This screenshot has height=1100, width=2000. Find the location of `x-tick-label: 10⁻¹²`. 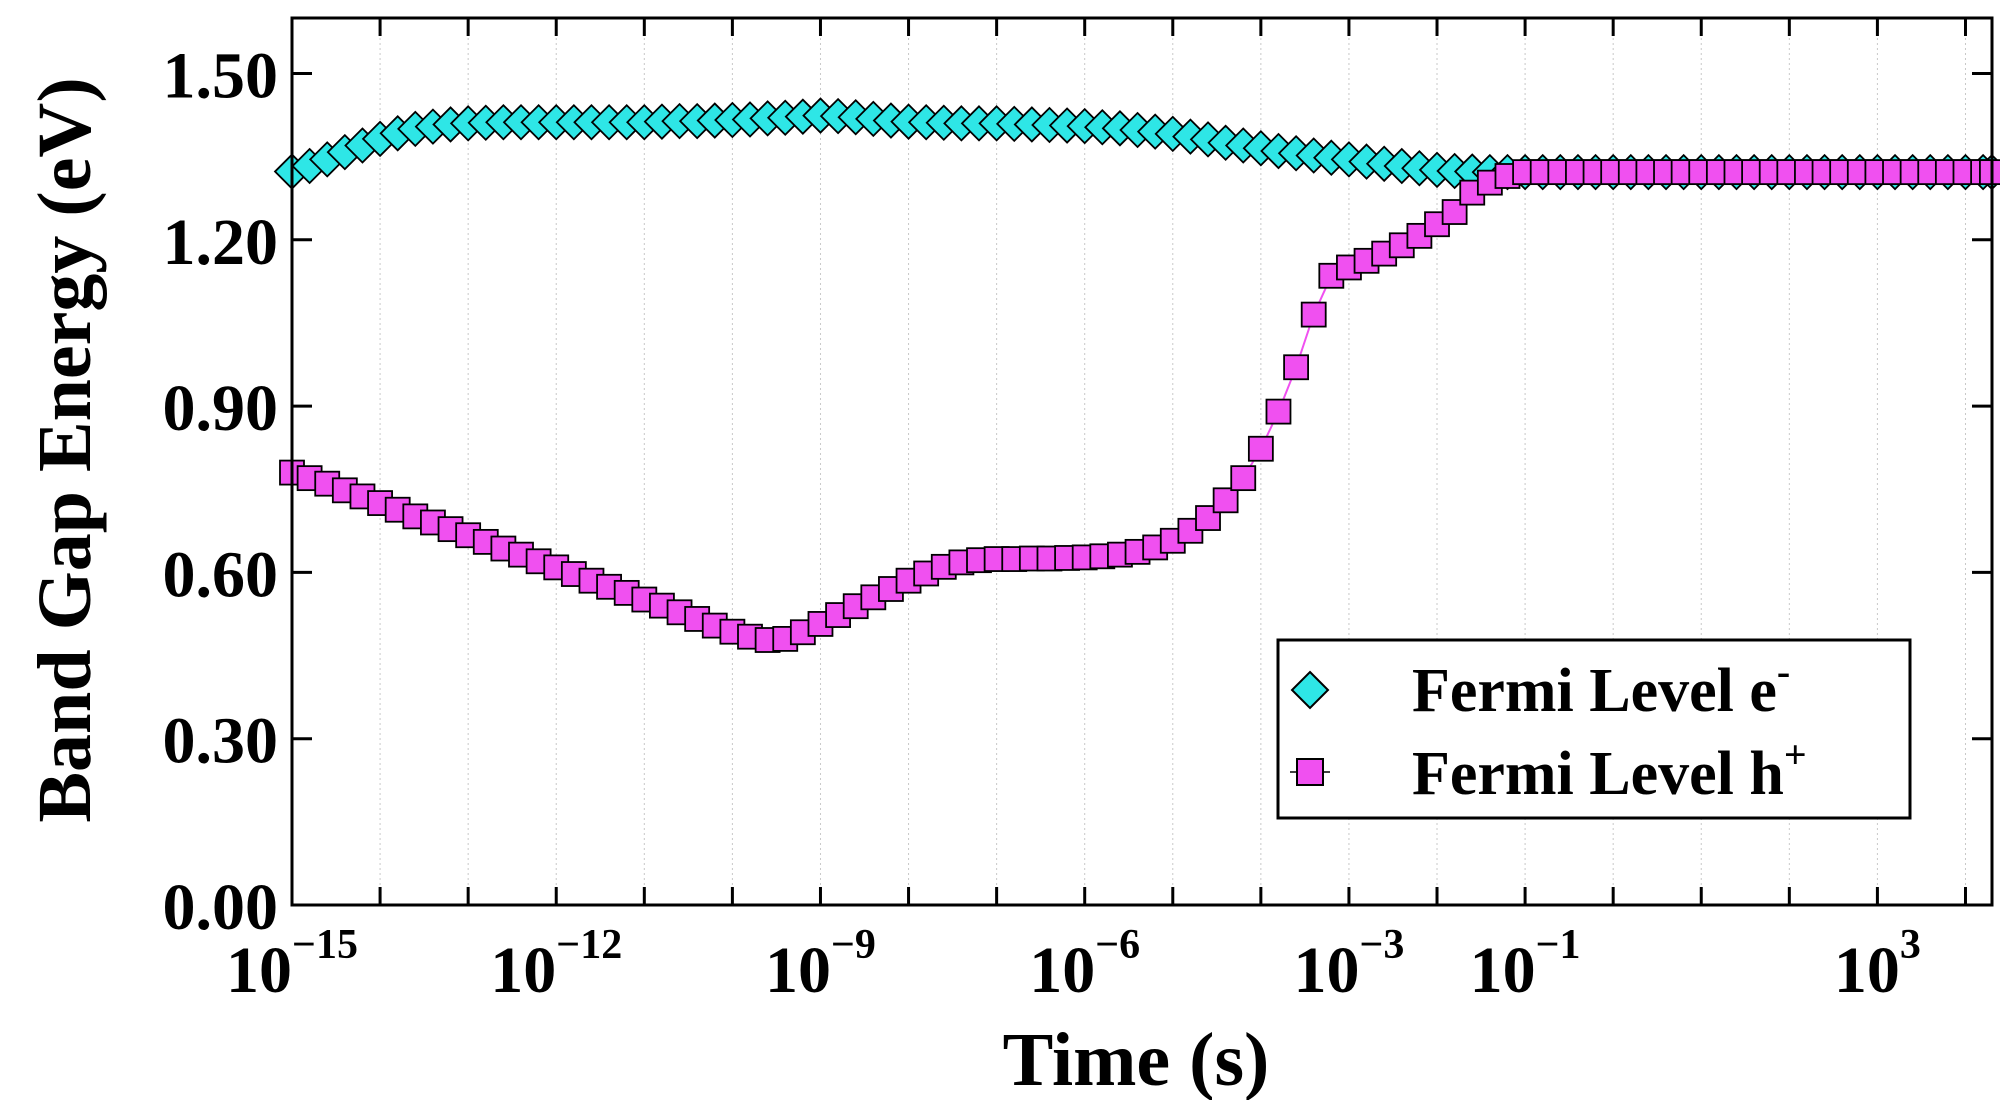

x-tick-label: 10⁻¹² is located at coordinates (556, 964).